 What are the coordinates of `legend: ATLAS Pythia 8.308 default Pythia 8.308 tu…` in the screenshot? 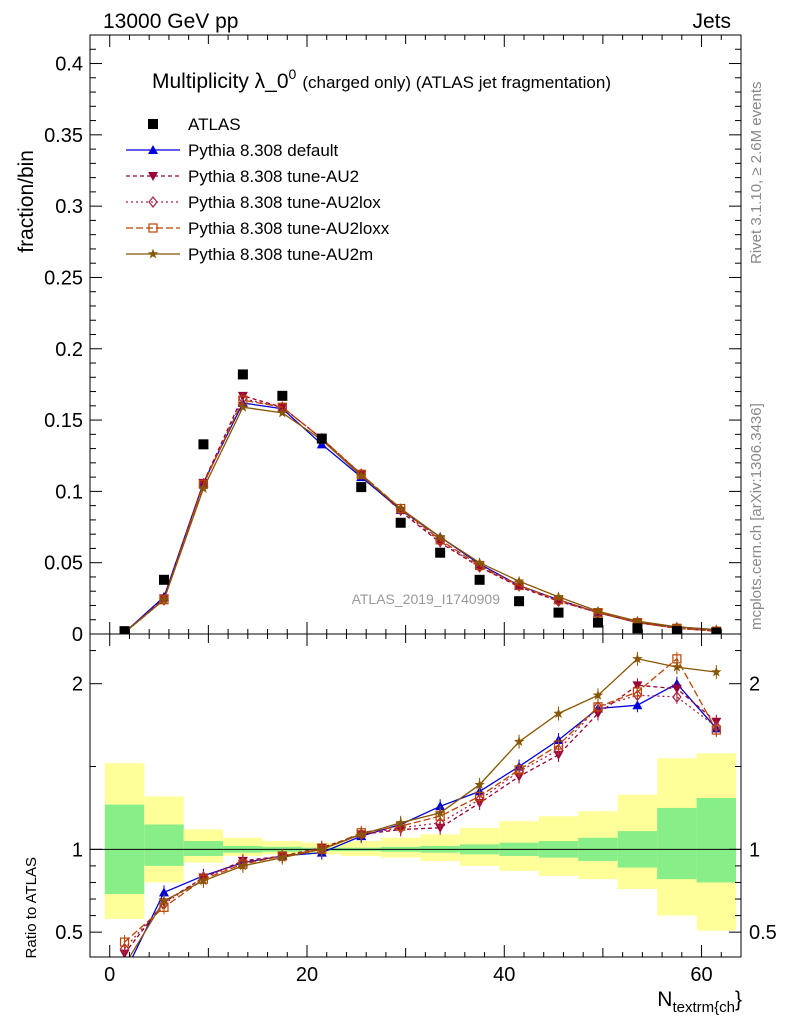 It's located at (258, 189).